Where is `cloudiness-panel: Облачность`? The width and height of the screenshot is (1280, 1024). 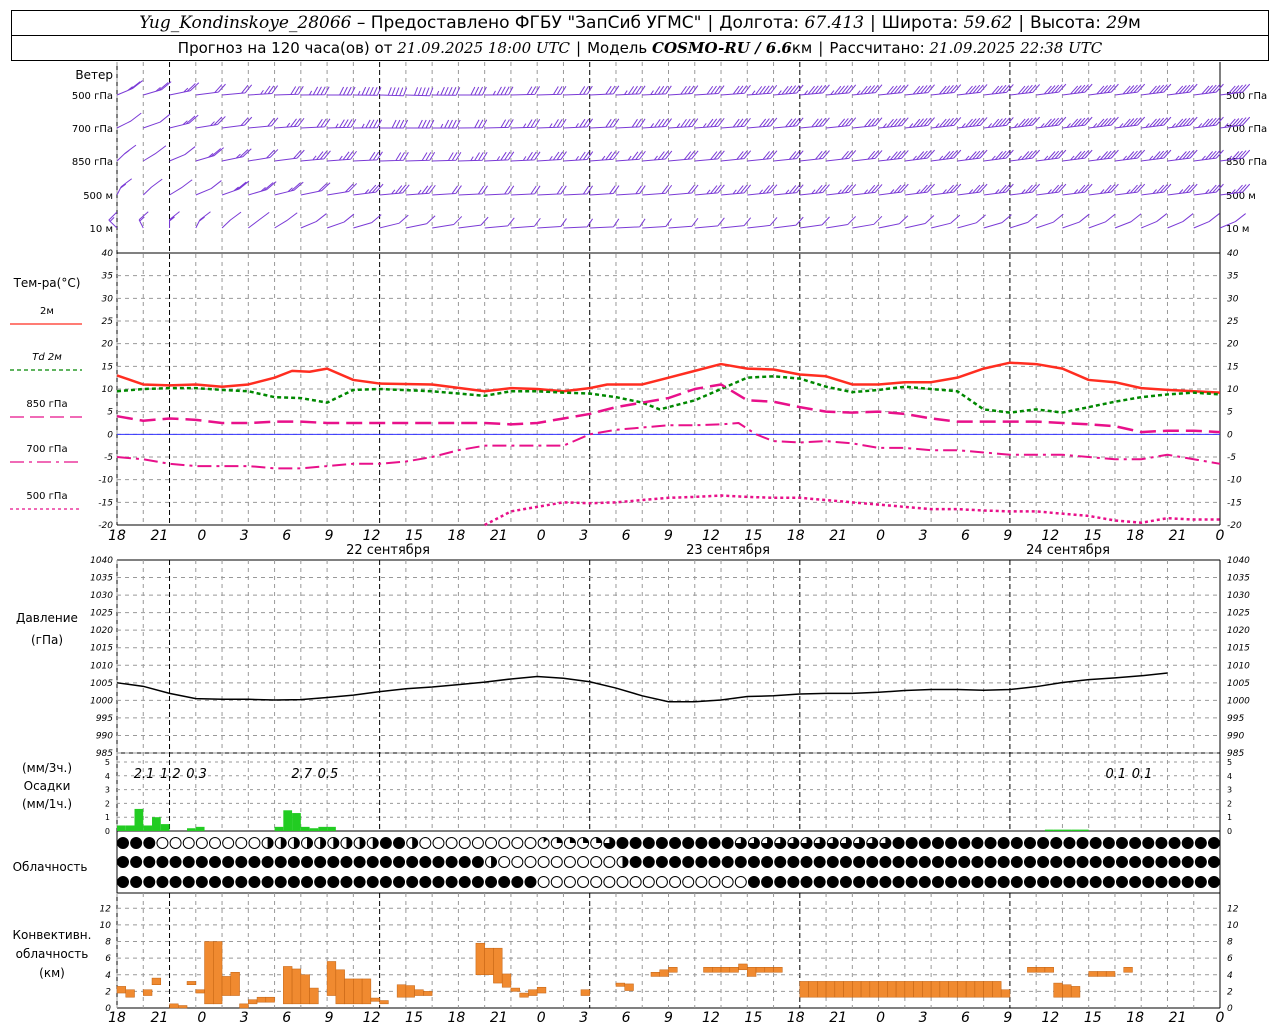
cloudiness-panel: Облачность is located at coordinates (616, 862).